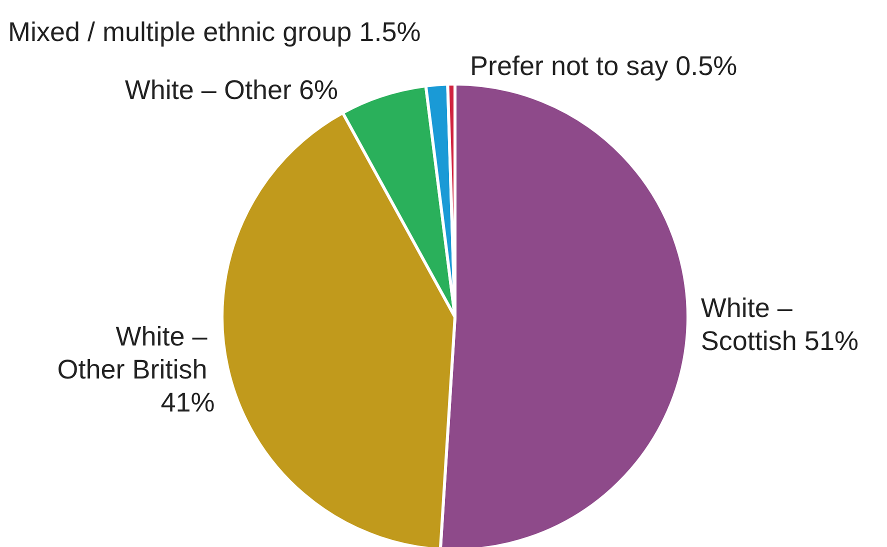  What do you see at coordinates (231, 90) in the screenshot?
I see `slice-label: White – Other 6%` at bounding box center [231, 90].